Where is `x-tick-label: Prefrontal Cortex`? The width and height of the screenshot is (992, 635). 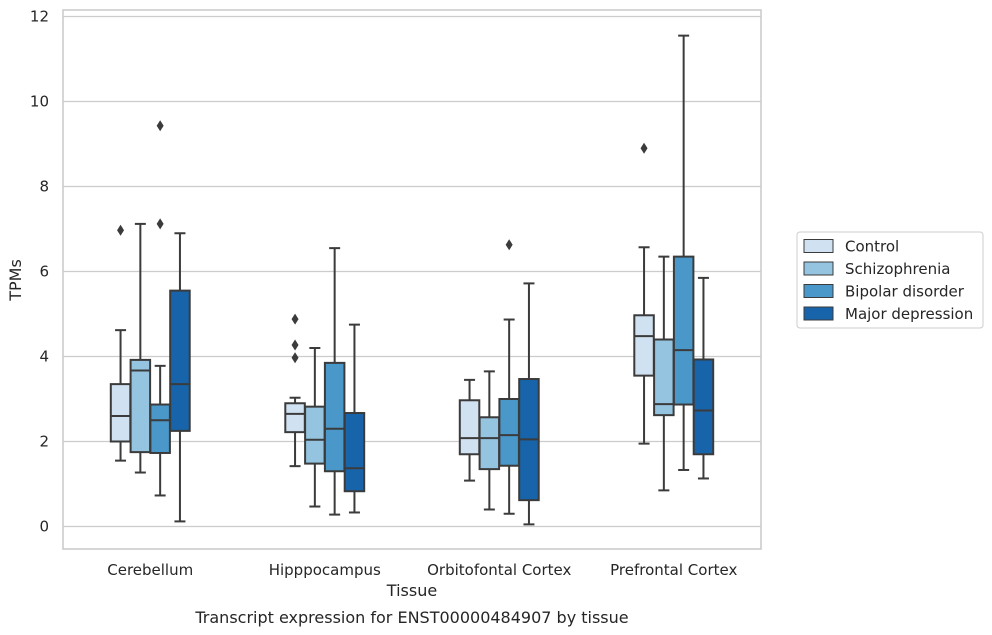
x-tick-label: Prefrontal Cortex is located at coordinates (673, 570).